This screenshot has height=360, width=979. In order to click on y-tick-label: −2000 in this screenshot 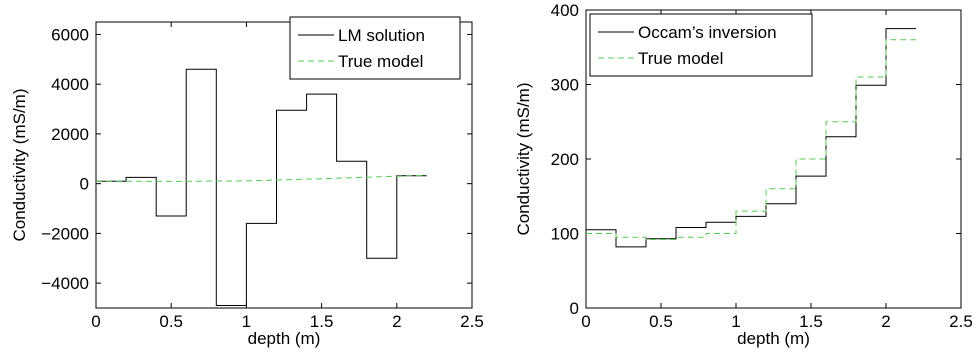, I will do `click(65, 233)`.